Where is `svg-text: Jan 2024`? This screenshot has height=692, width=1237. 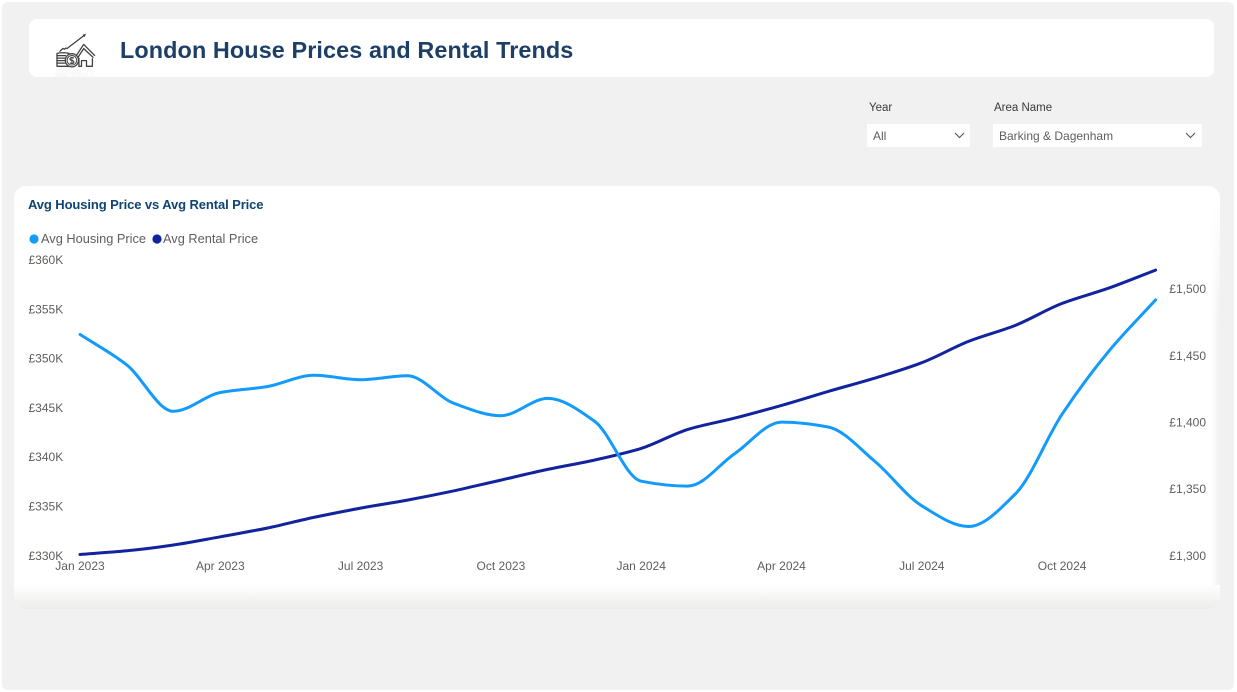 svg-text: Jan 2024 is located at coordinates (642, 566).